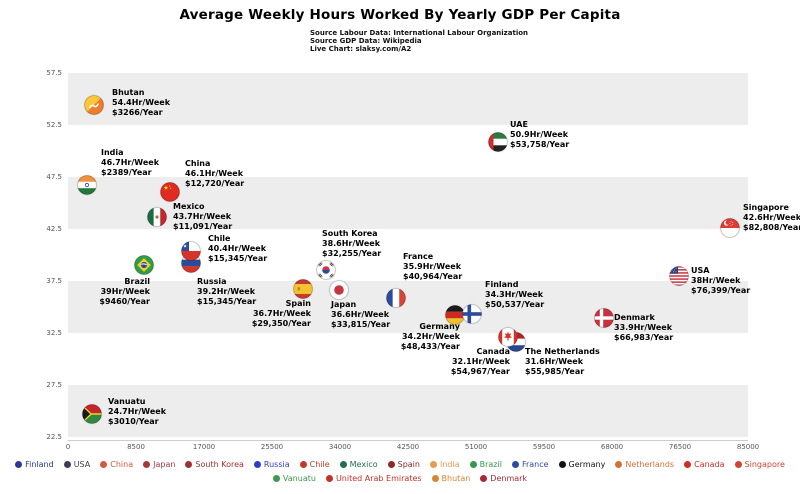 Image resolution: width=800 pixels, height=494 pixels. I want to click on legend-label: Finland, so click(39, 464).